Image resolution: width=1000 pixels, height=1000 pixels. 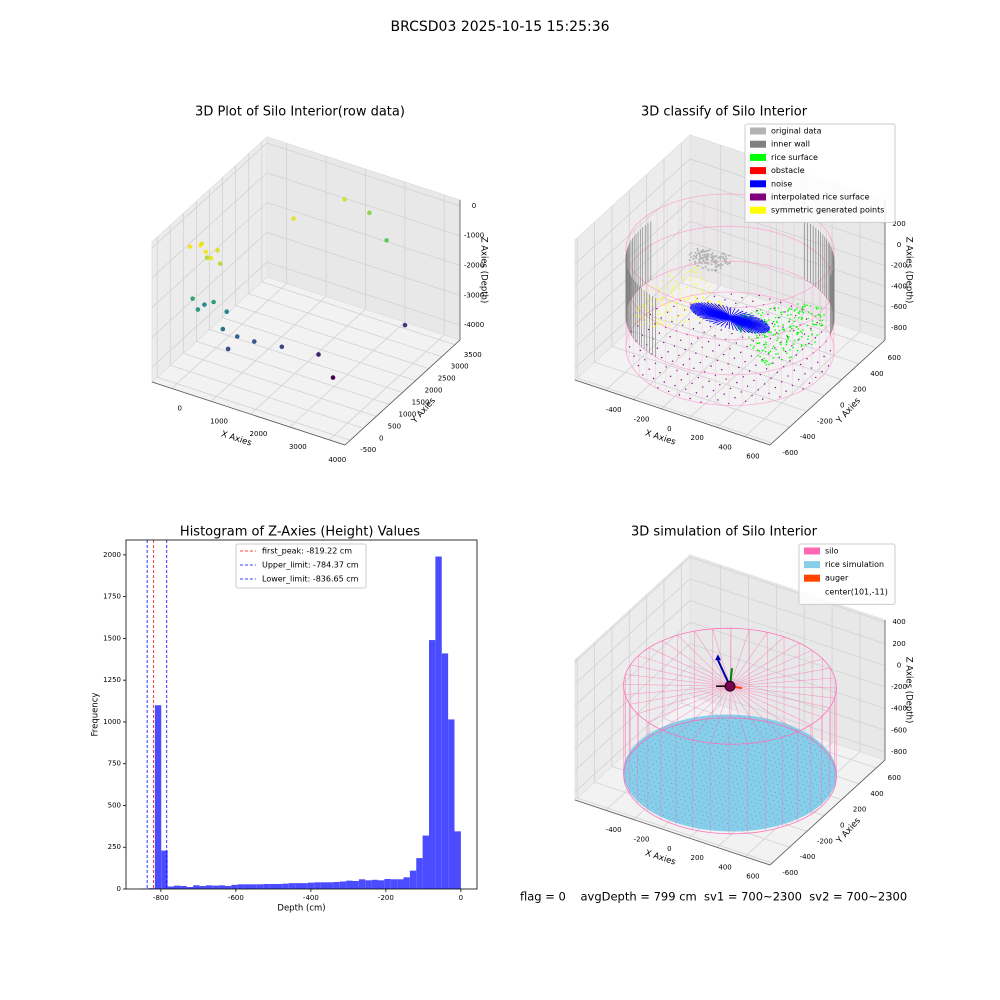 I want to click on x-tick-label: 2000, so click(x=259, y=434).